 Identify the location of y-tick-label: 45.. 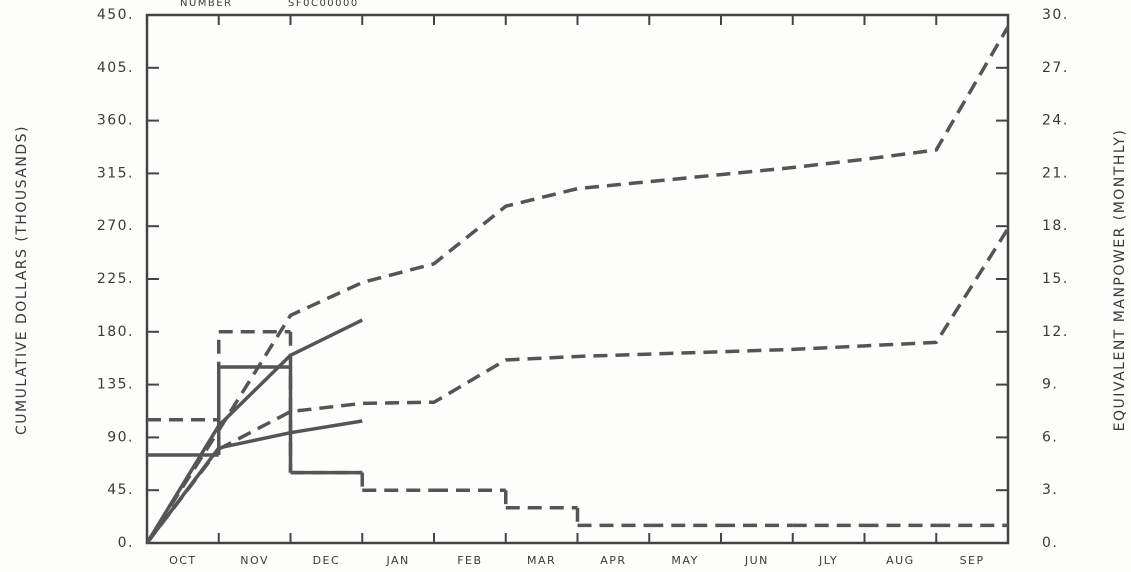
(120, 490).